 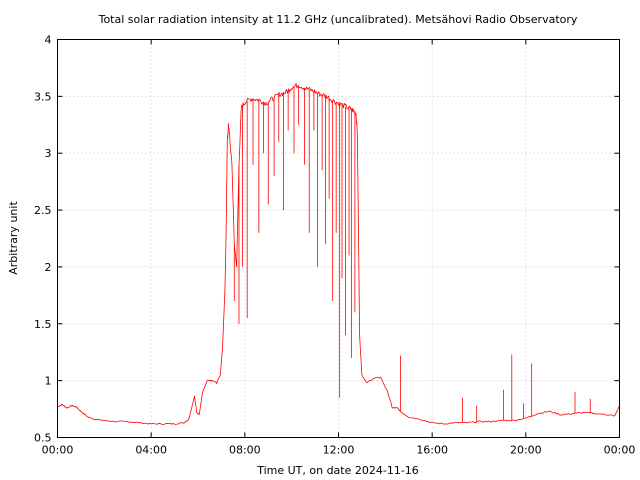 I want to click on y-tick-label: 2.5, so click(x=43, y=210).